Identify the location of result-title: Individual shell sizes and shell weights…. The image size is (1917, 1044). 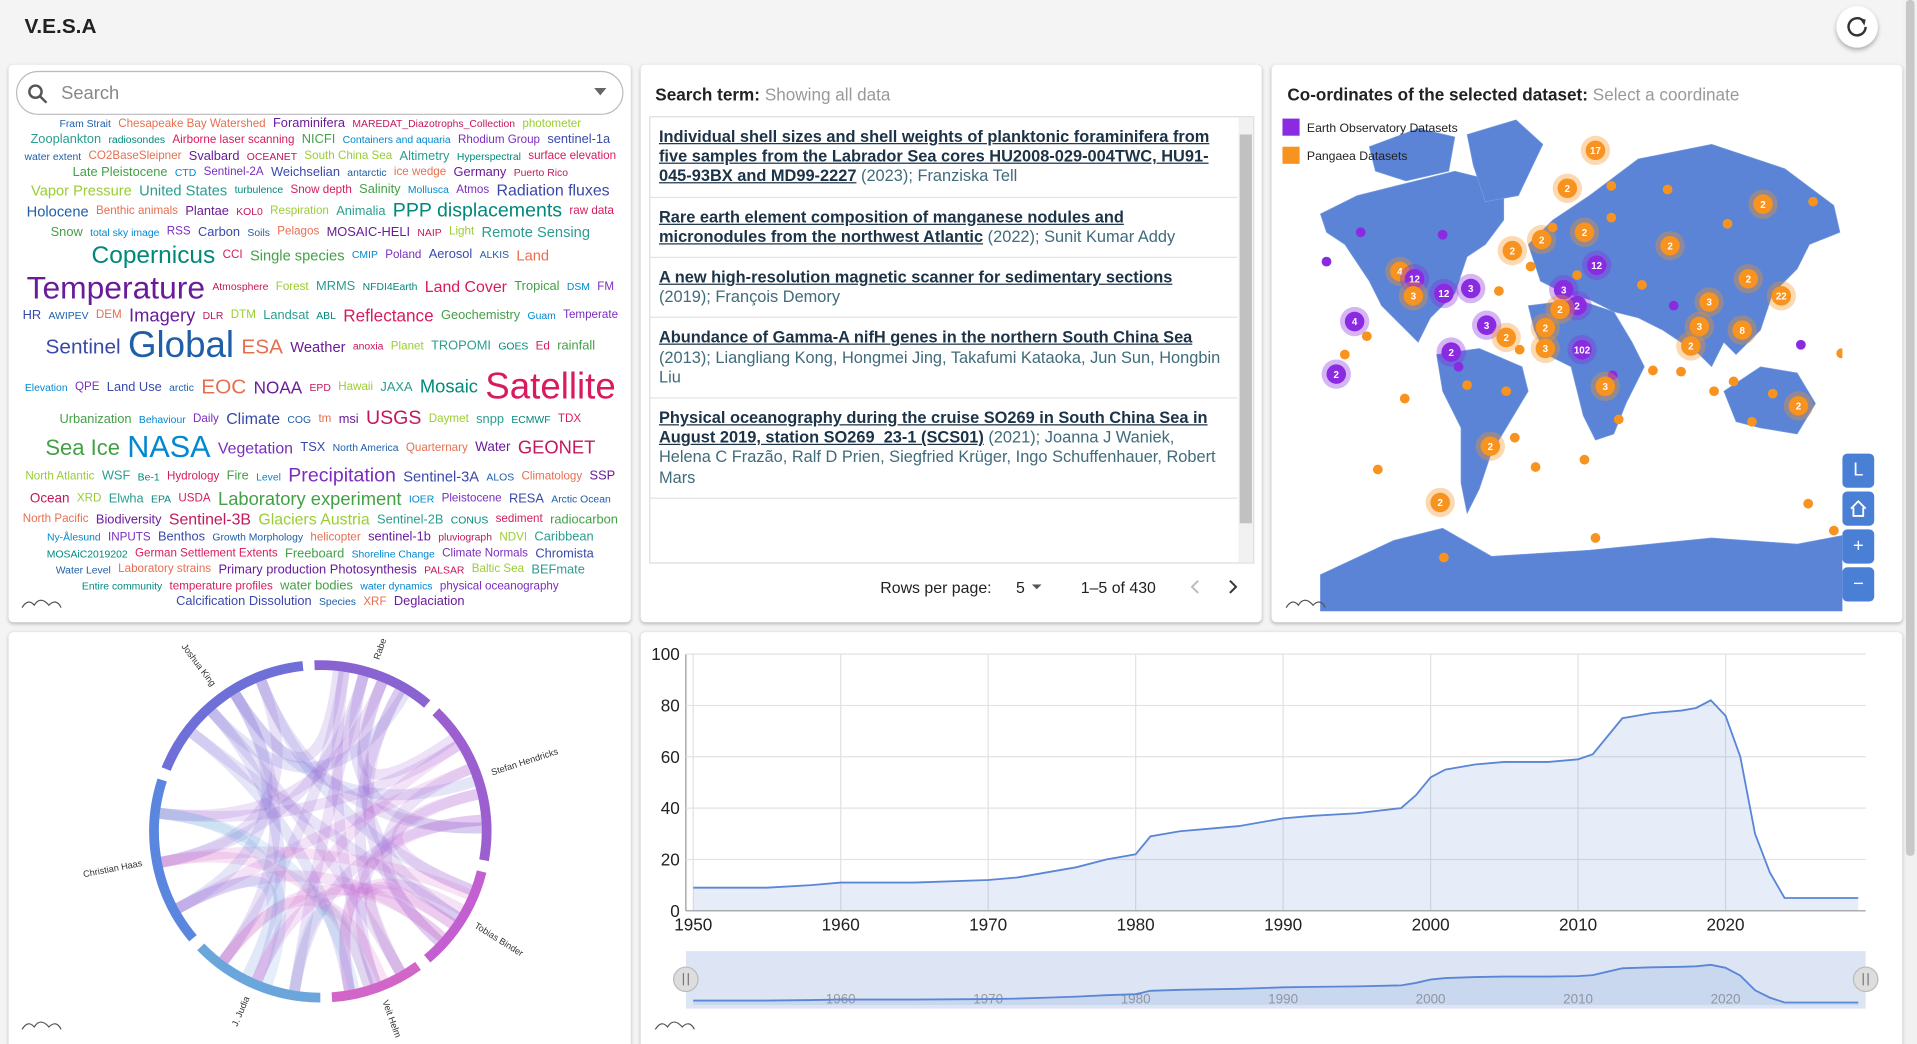
(934, 156).